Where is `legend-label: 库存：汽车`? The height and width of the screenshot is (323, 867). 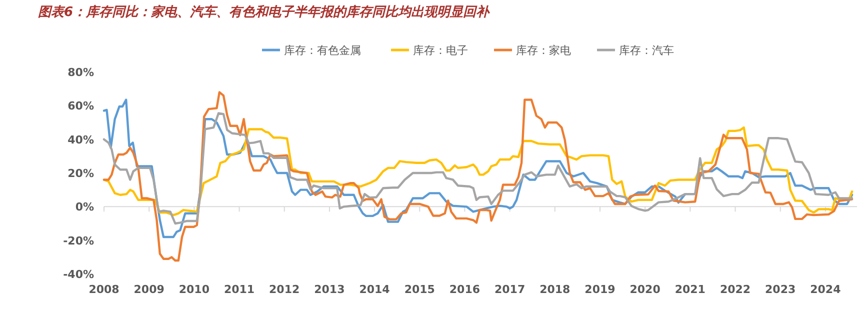
legend-label: 库存：汽车 is located at coordinates (646, 50).